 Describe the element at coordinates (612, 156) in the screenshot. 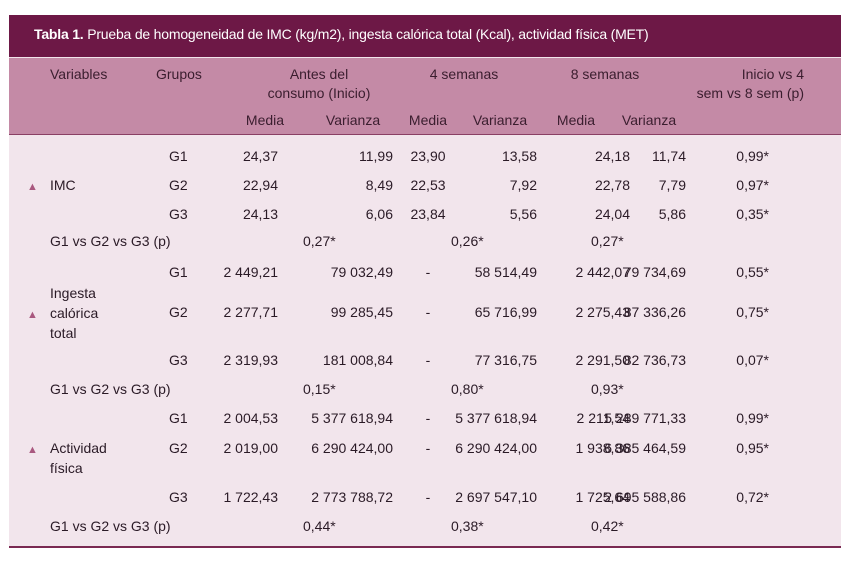

I see `table-cell-s8-media: 24,18` at that location.